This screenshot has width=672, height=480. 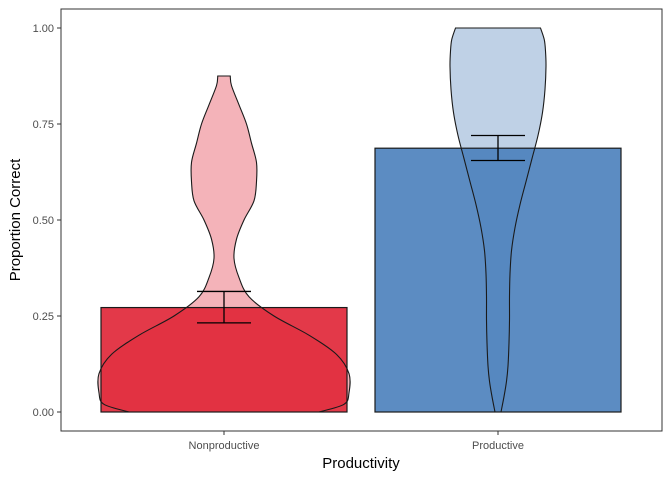 I want to click on x-tick-label: Nonproductive, so click(x=224, y=446).